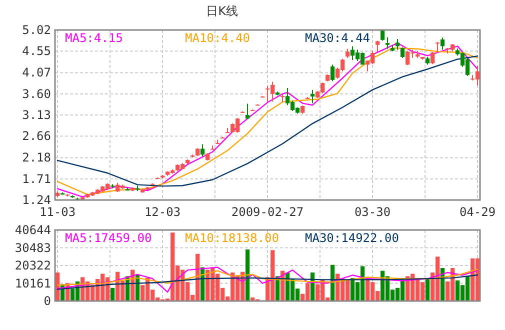 This screenshot has height=330, width=505. I want to click on x-tick-label: 03-30, so click(372, 212).